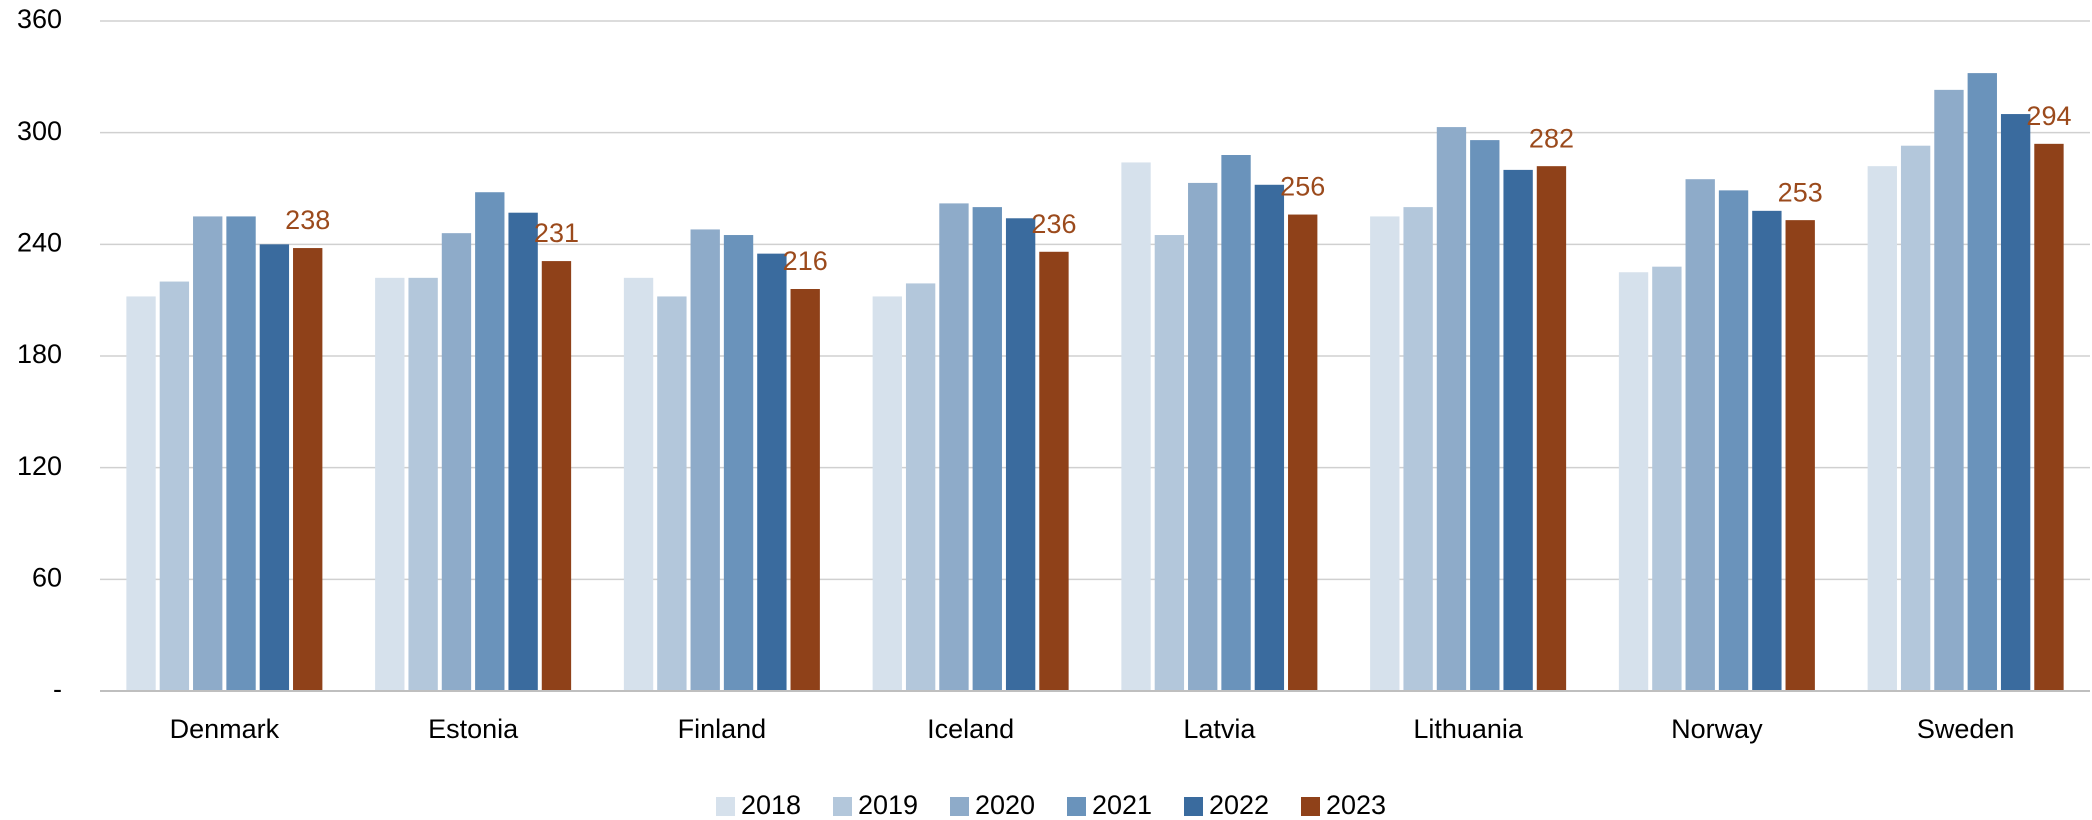 The image size is (2092, 820). Describe the element at coordinates (39, 354) in the screenshot. I see `y-tick-label: 180` at that location.